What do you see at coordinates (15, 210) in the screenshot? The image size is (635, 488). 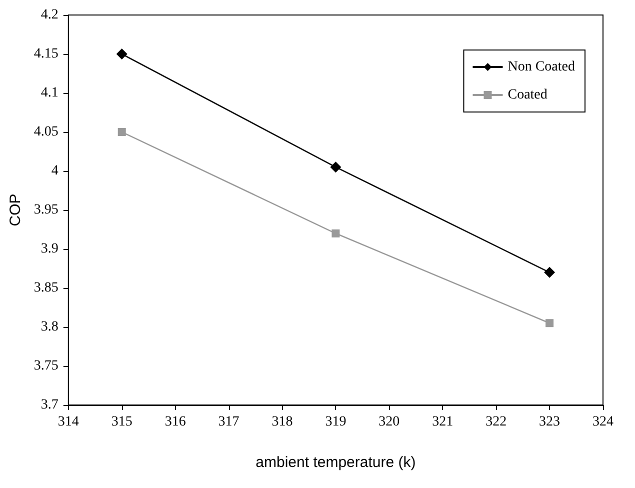 I see `y-axis-title: COP` at bounding box center [15, 210].